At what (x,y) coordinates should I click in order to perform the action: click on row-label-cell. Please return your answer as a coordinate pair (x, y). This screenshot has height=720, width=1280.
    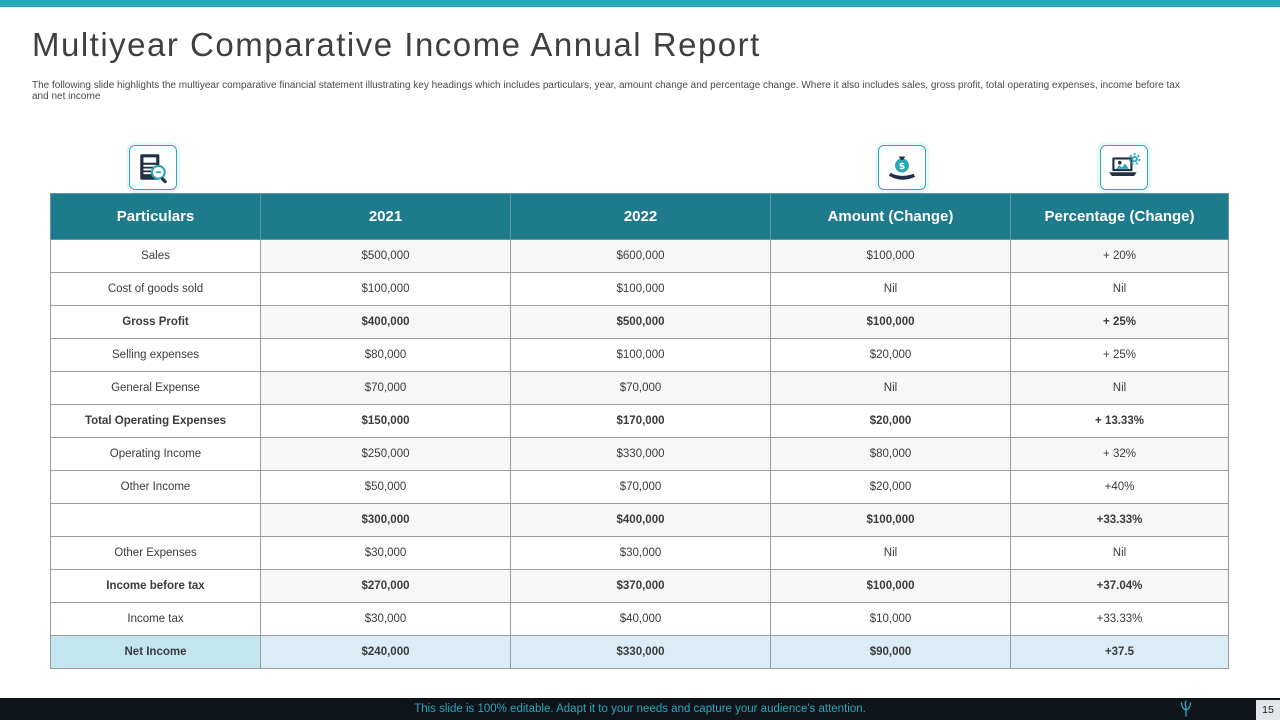
    Looking at the image, I should click on (155, 520).